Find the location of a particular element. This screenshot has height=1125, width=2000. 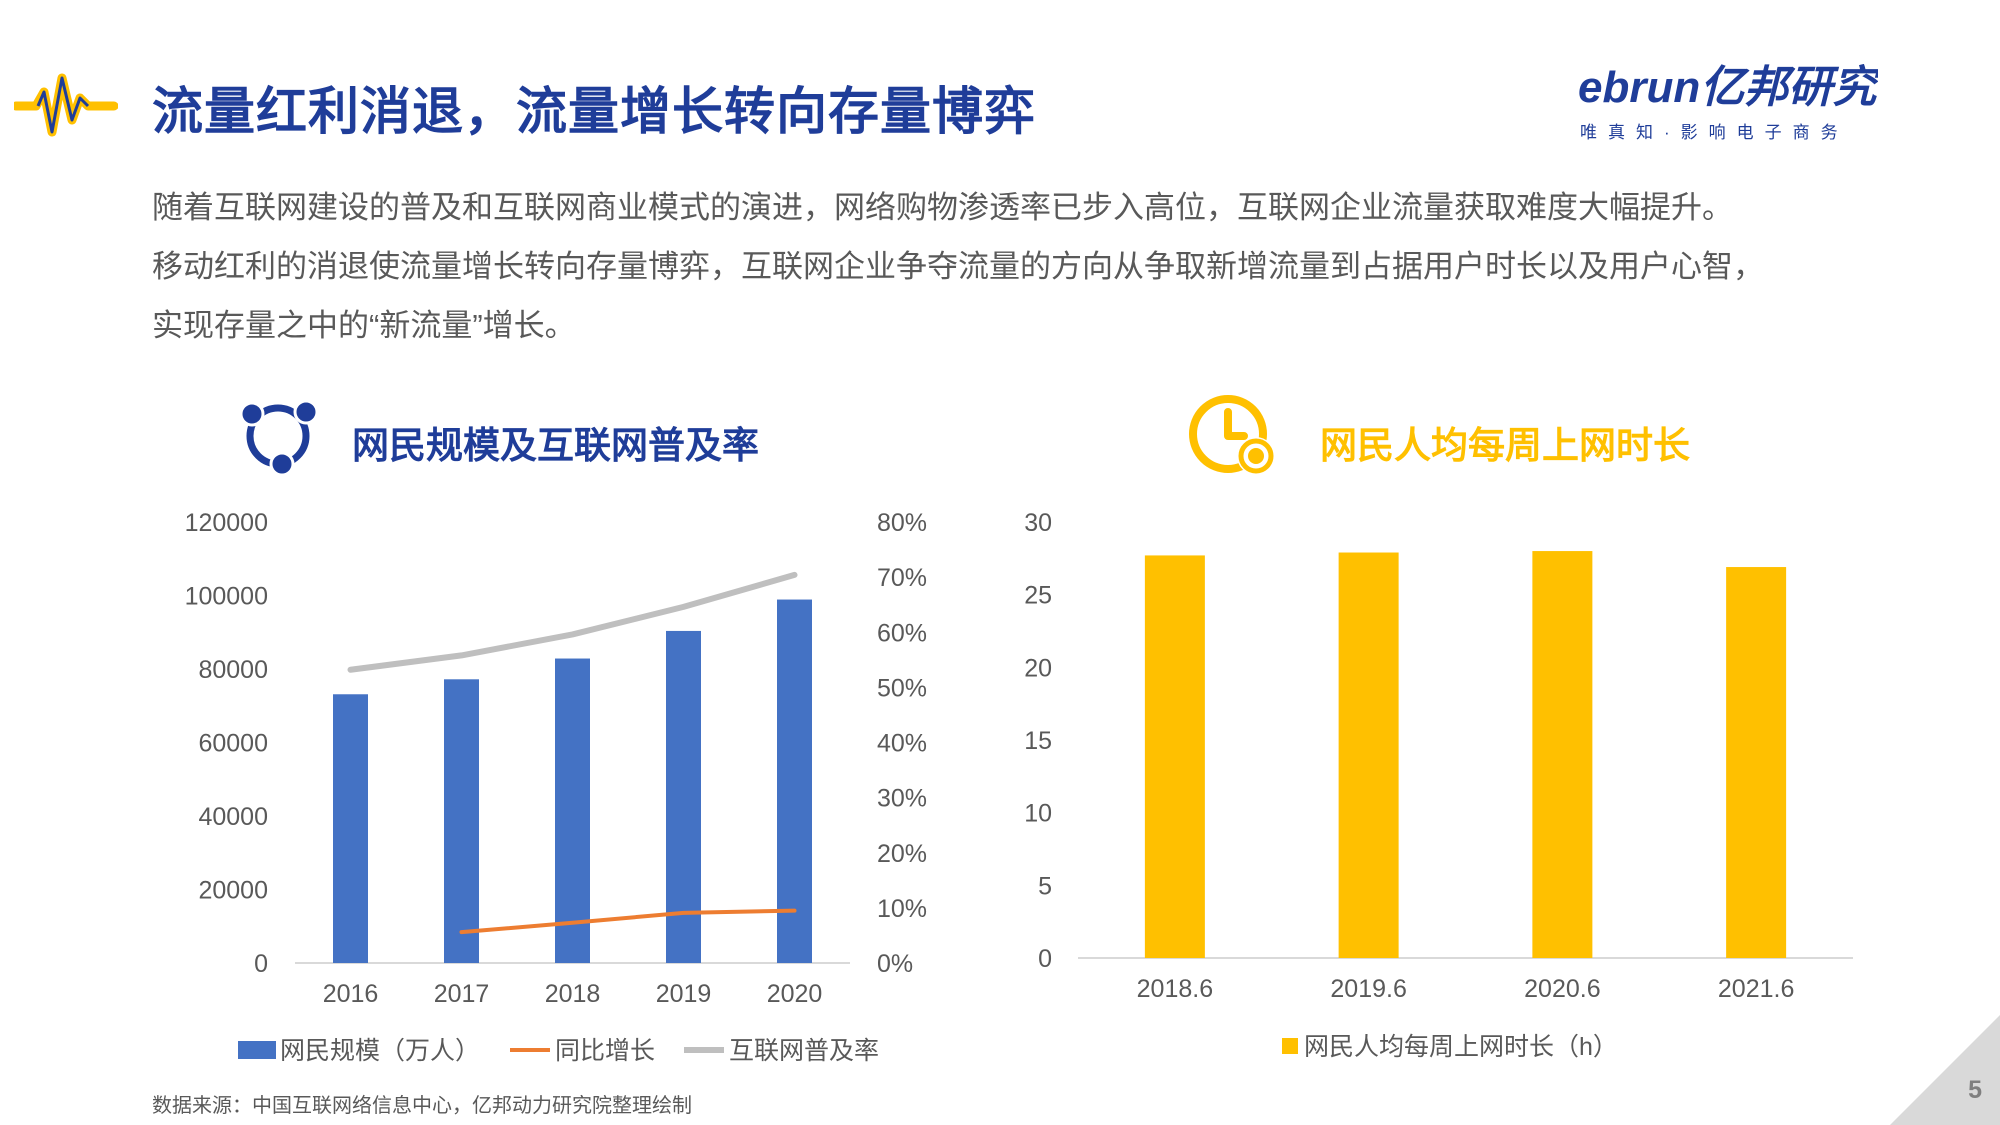

line-penetration-rate is located at coordinates (572, 622).